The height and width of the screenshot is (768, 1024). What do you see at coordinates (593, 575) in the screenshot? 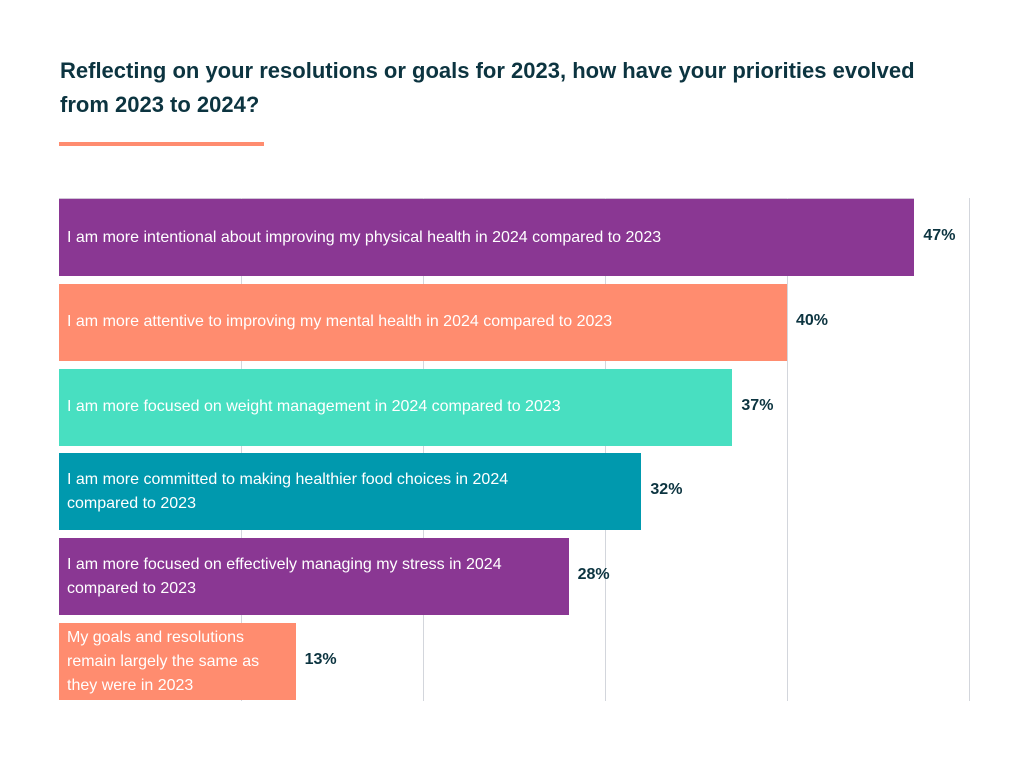
I see `value-label: 28%` at bounding box center [593, 575].